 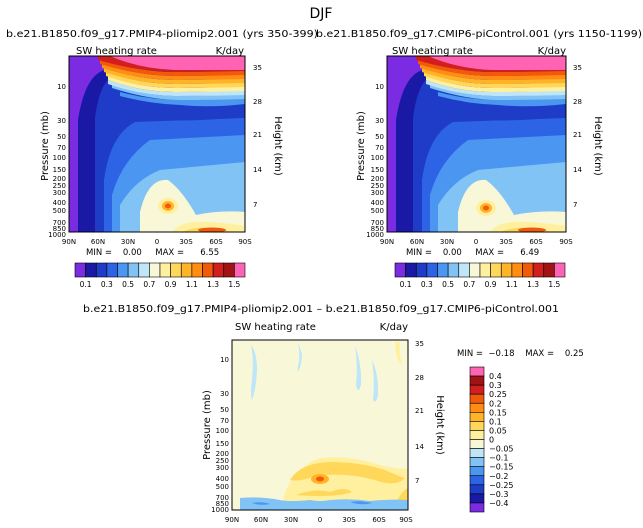 What do you see at coordinates (394, 327) in the screenshot?
I see `panel-3-units: K/day` at bounding box center [394, 327].